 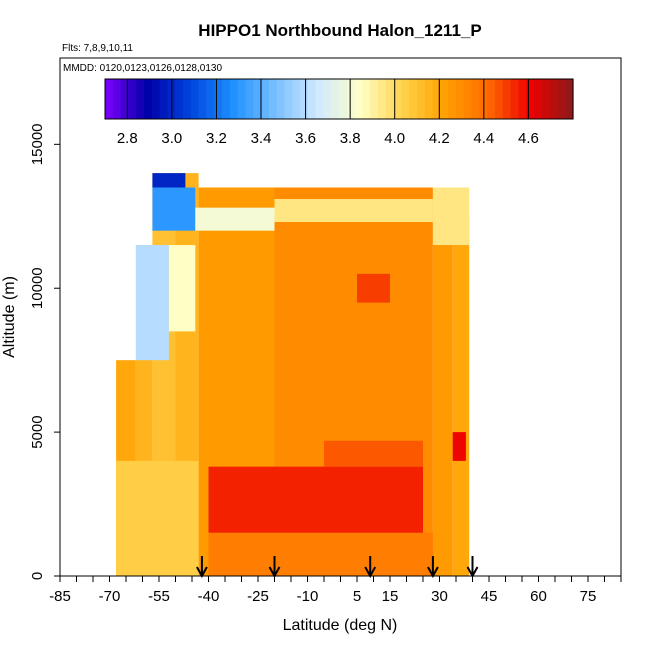 I want to click on chart-title: HIPPO1 Northbound Halon_1211_P, so click(x=339, y=30).